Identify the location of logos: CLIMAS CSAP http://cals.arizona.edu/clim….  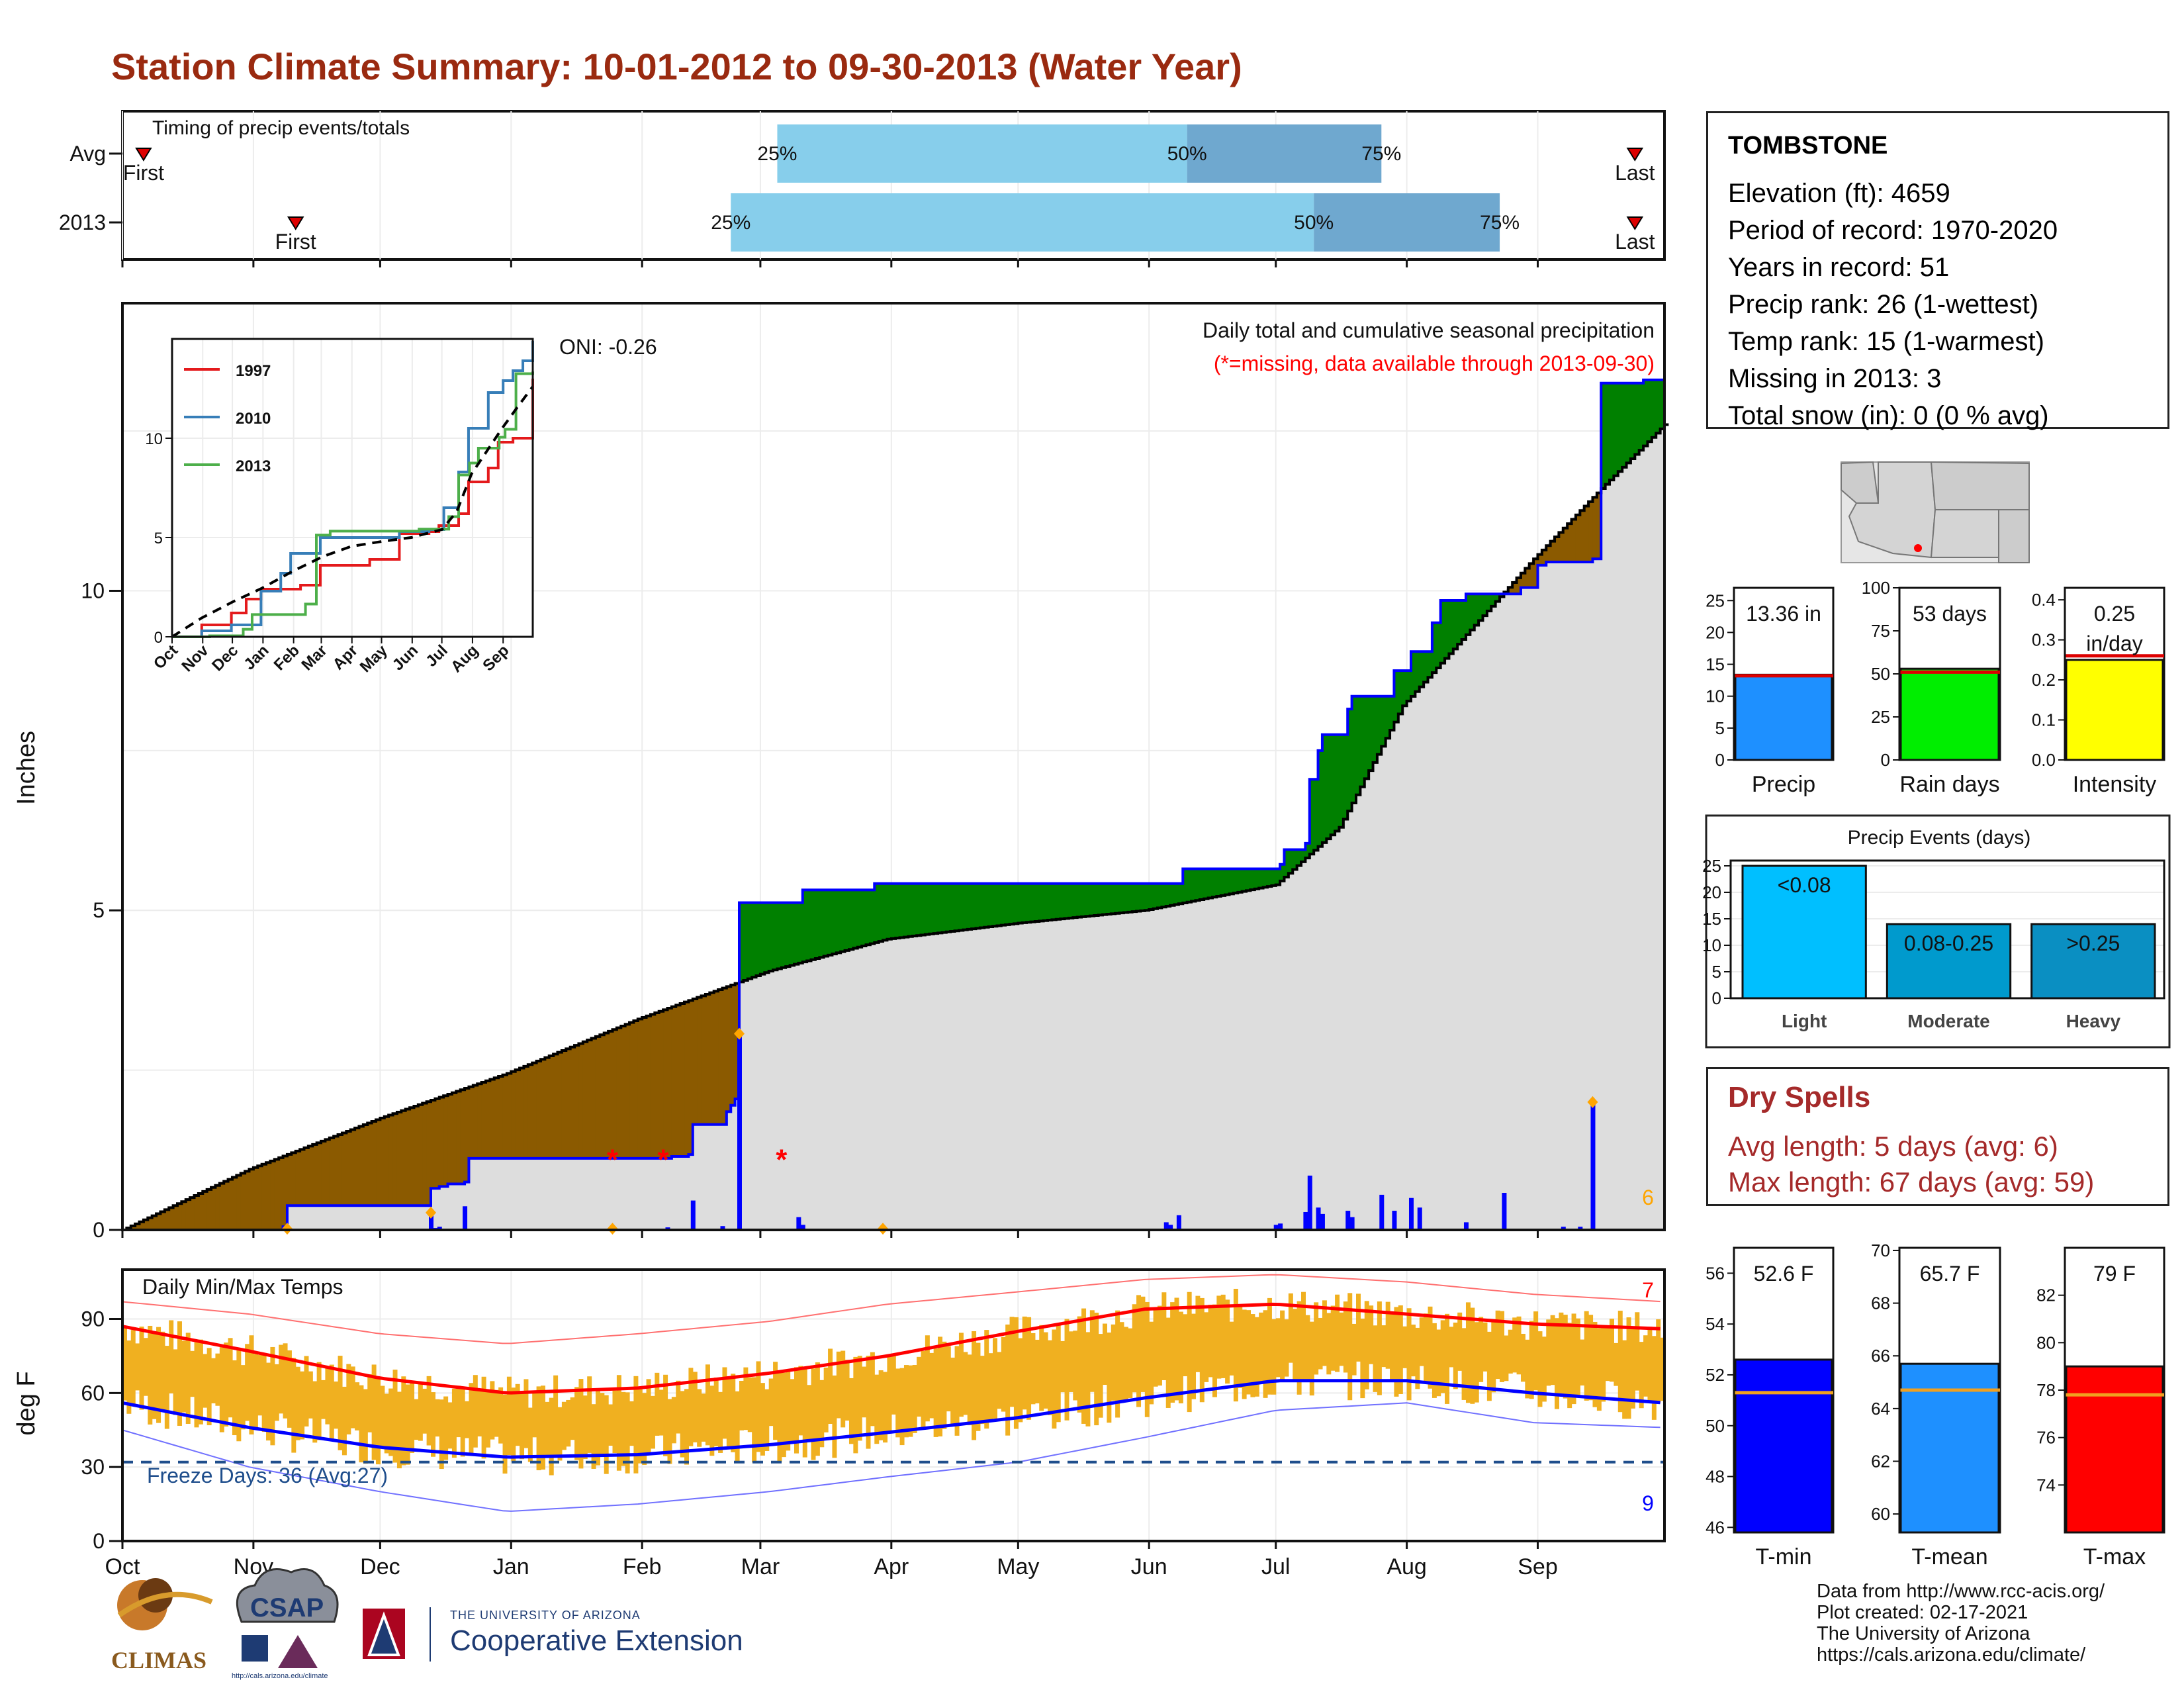
(271, 1624).